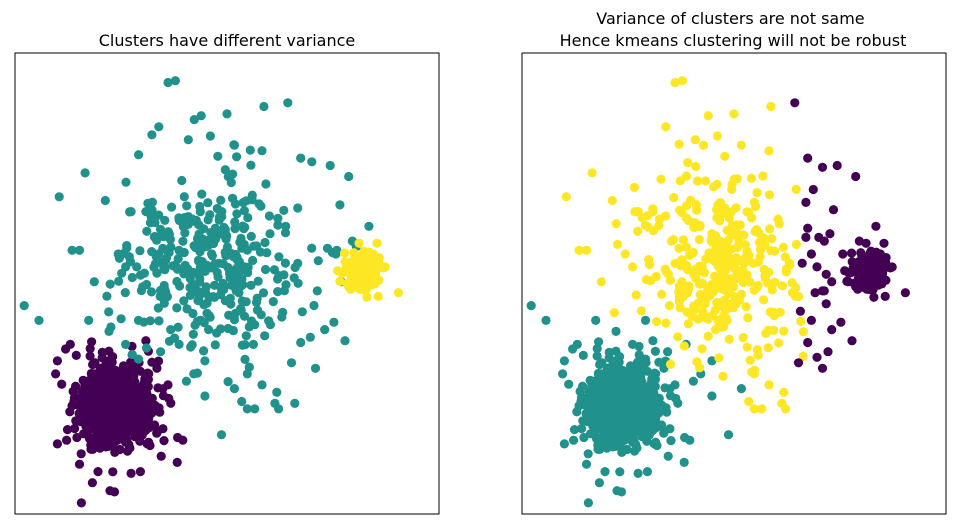 The width and height of the screenshot is (954, 529). Describe the element at coordinates (227, 40) in the screenshot. I see `left-plot-title: Clusters have different variance` at that location.